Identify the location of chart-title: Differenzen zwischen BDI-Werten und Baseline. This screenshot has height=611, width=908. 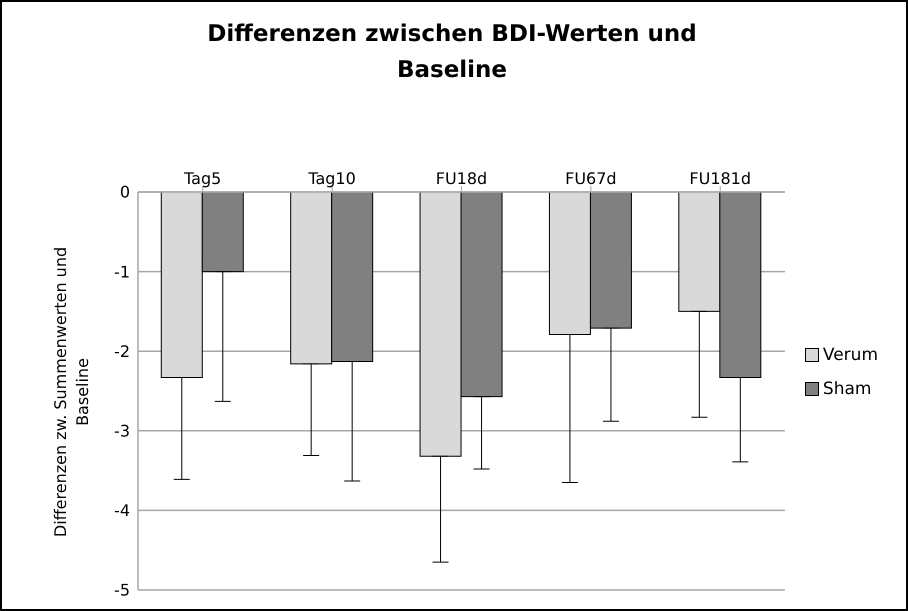
(452, 52).